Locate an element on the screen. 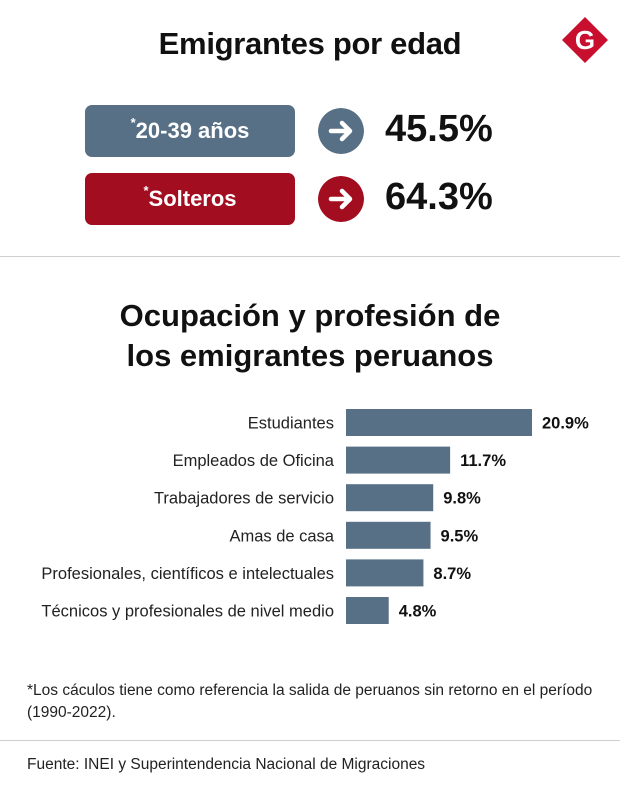 The image size is (620, 805). section-divider is located at coordinates (310, 256).